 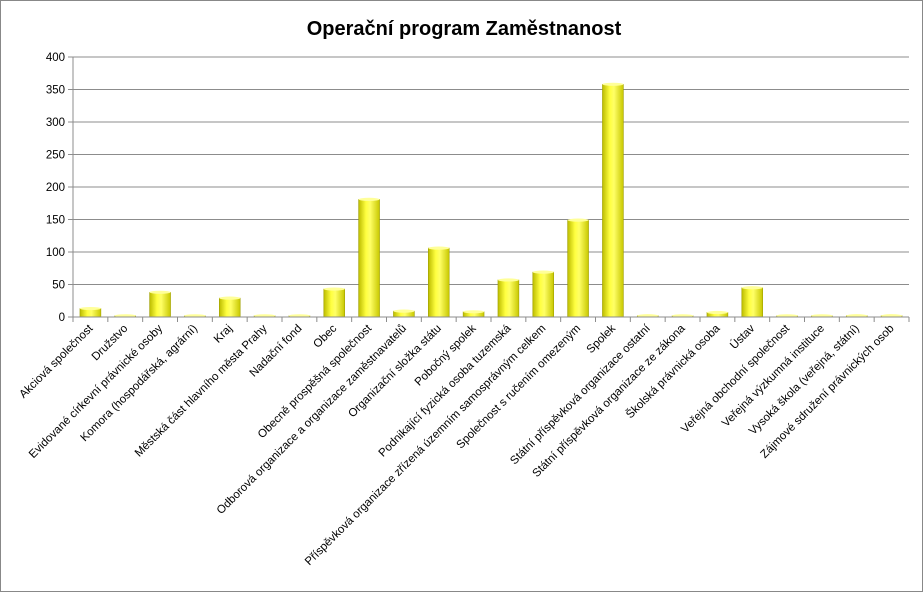 I want to click on y-tick-label: 50, so click(x=58, y=286).